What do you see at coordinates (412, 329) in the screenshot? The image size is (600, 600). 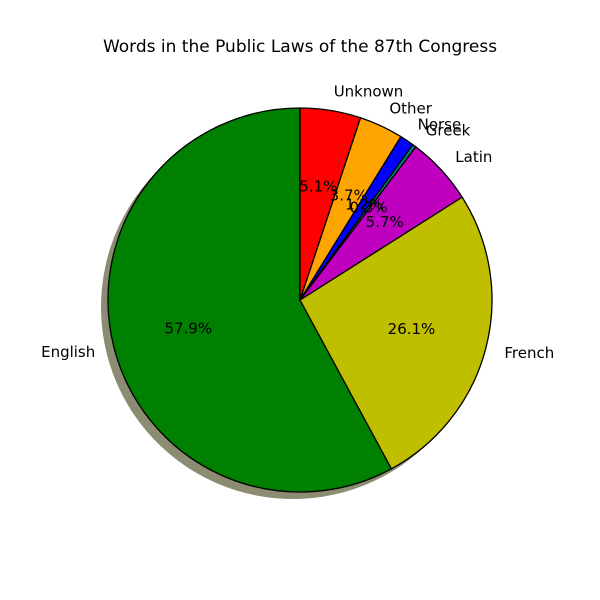 I see `percent-french: 26.1%` at bounding box center [412, 329].